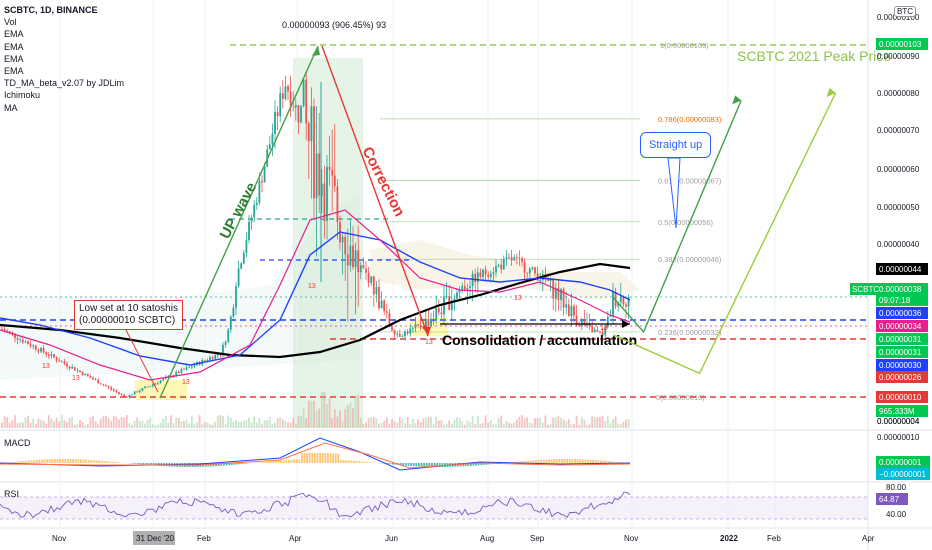 The image size is (932, 550). I want to click on symbol-title: SCBTC, 1D, BINANCE, so click(51, 10).